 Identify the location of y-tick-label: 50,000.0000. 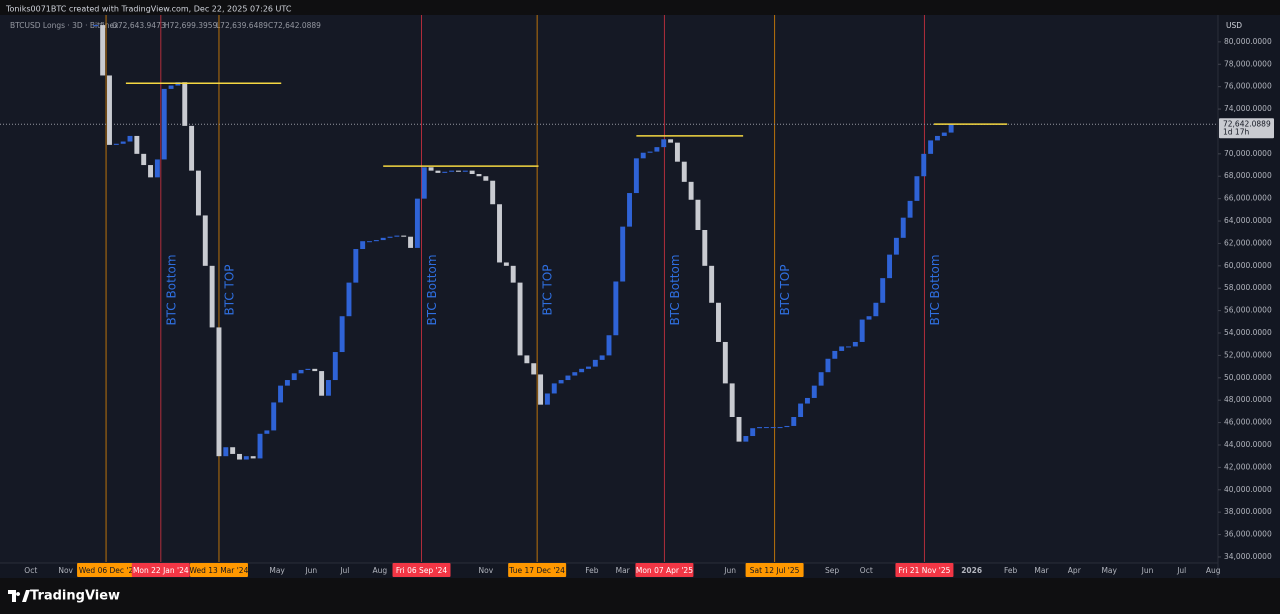
(1248, 377).